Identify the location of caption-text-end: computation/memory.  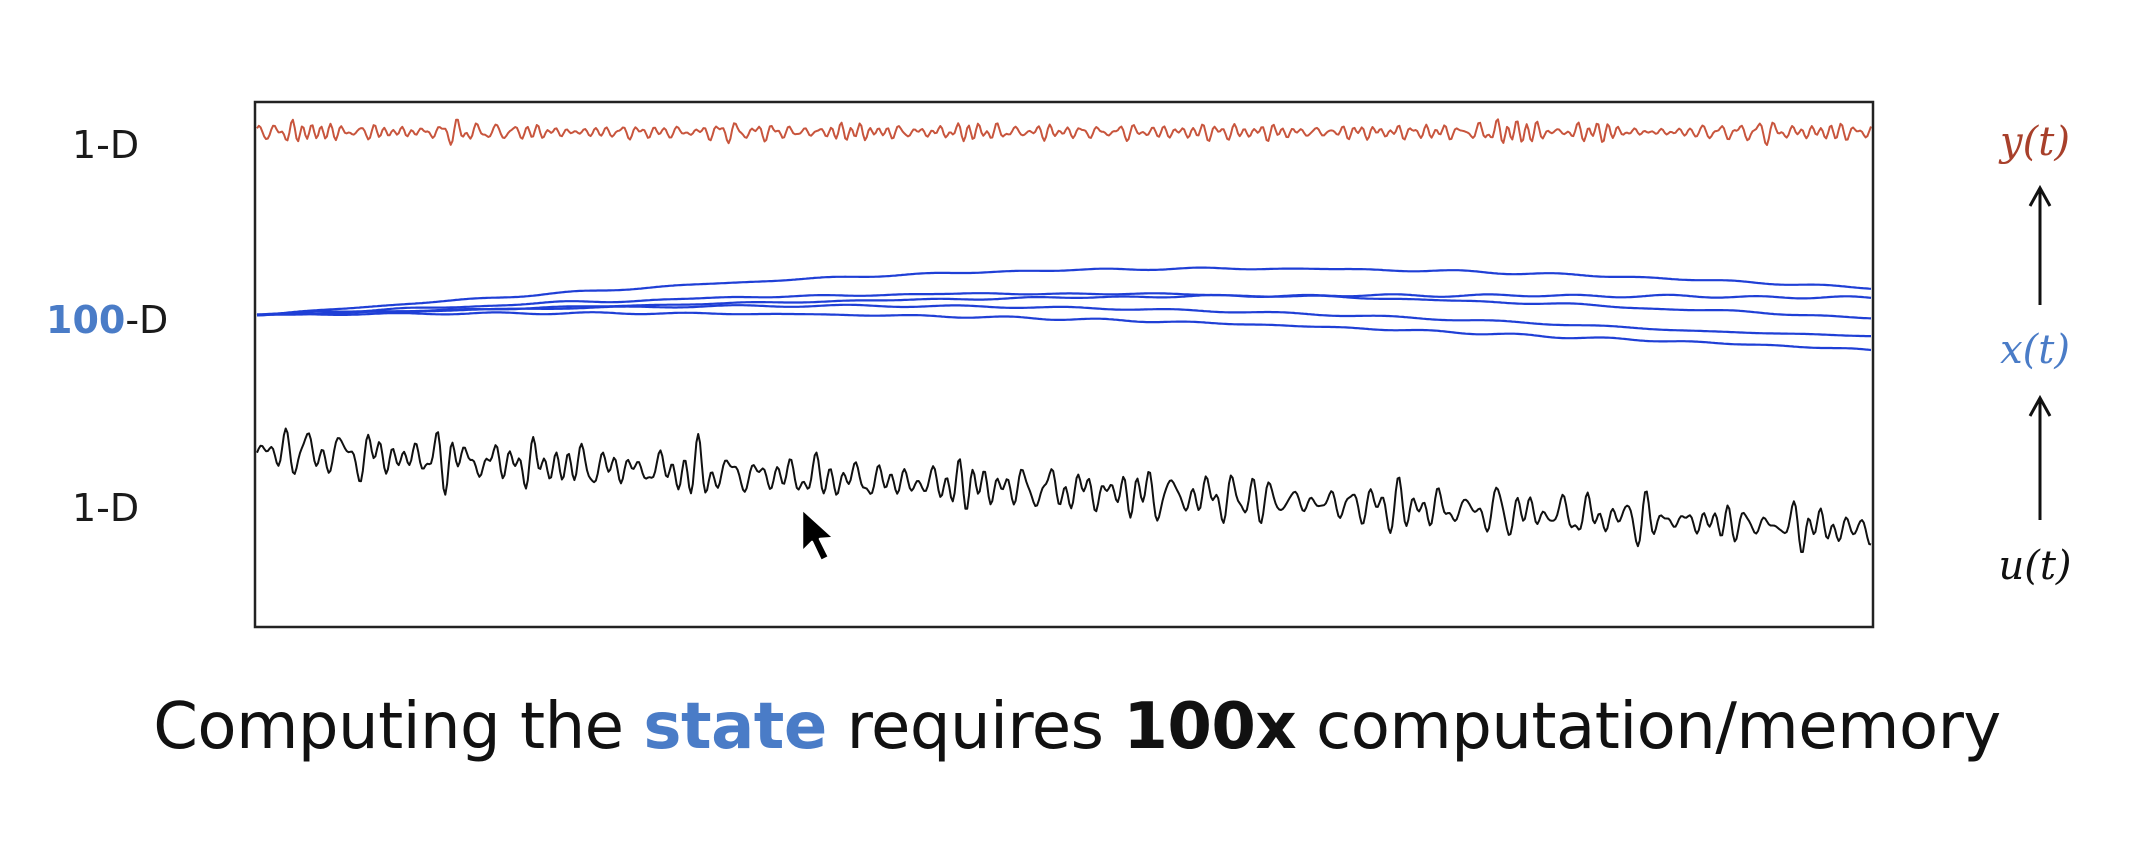
(1648, 727).